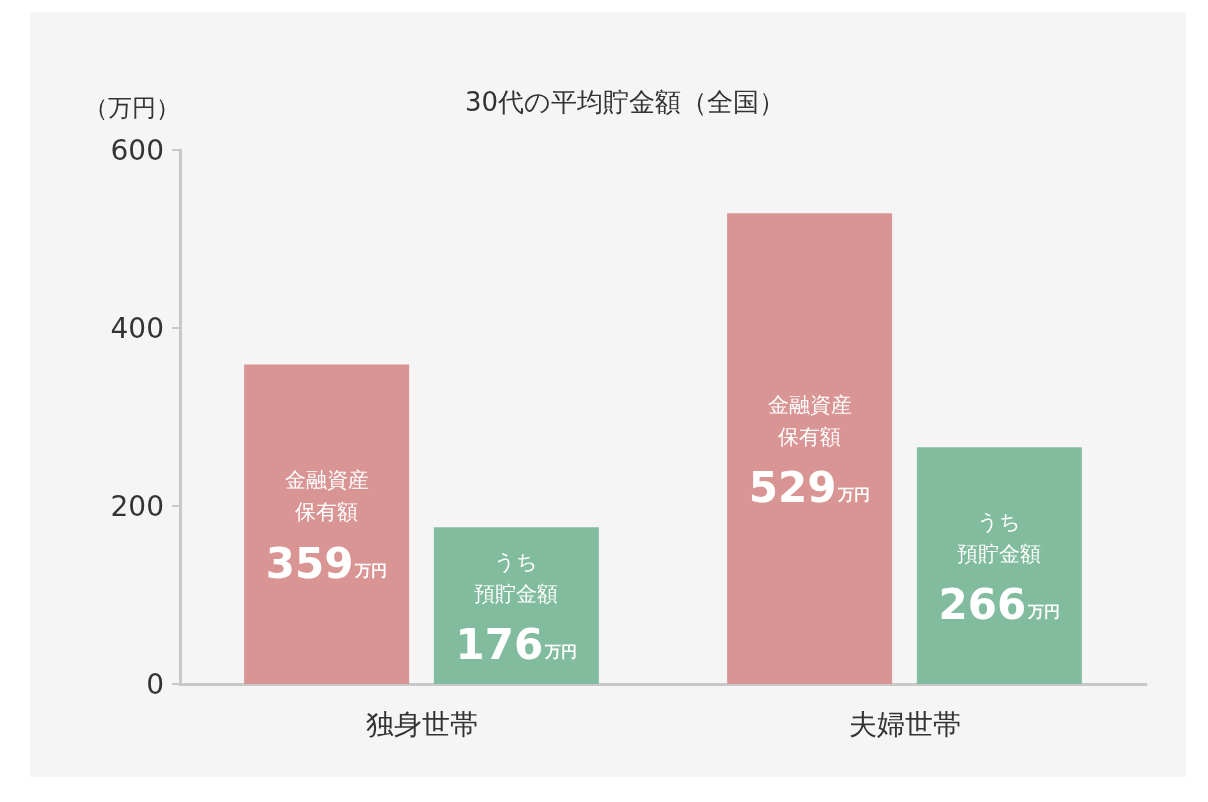  I want to click on series-label: 金融資産保有額, so click(326, 496).